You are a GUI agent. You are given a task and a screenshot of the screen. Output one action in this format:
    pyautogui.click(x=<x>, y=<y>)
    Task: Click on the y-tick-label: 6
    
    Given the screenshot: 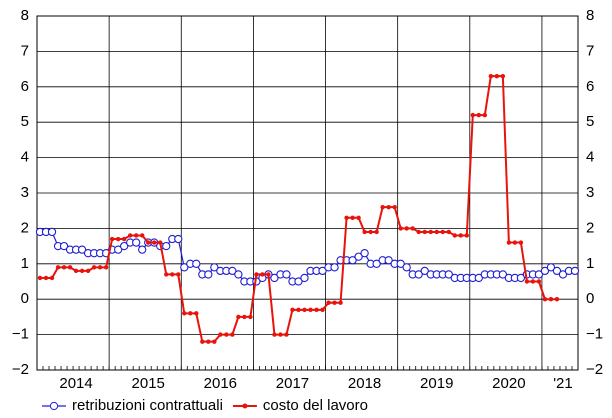 What is the action you would take?
    pyautogui.click(x=25, y=86)
    